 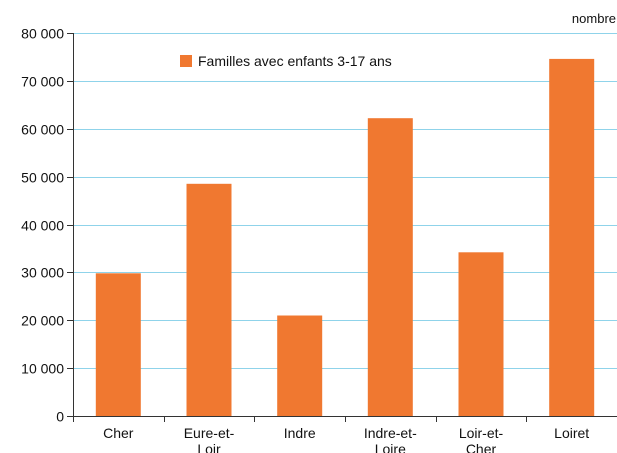 I want to click on x-tick-label: Indre-et-Loire, so click(x=390, y=439).